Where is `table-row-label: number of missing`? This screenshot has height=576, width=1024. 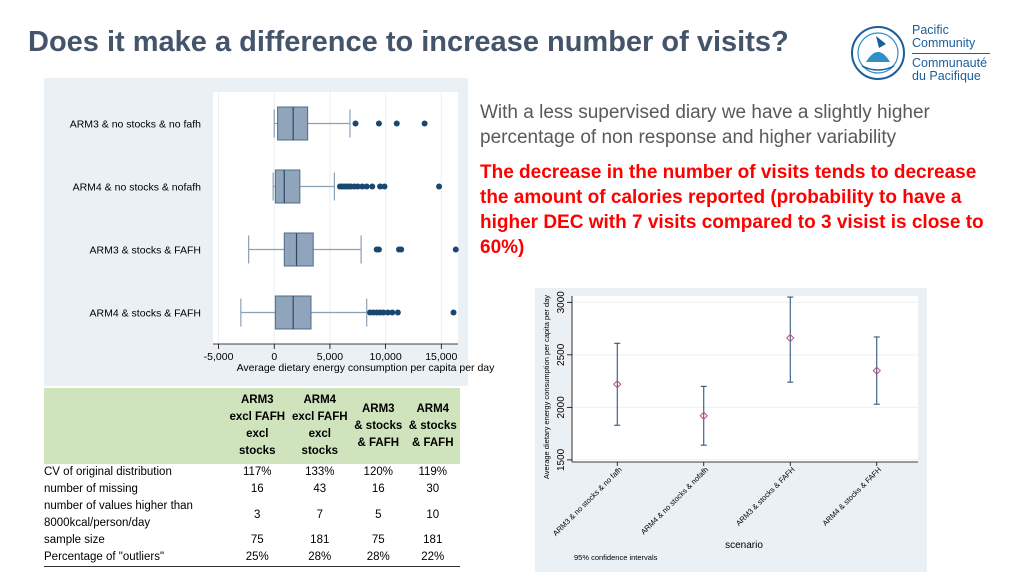 table-row-label: number of missing is located at coordinates (135, 489).